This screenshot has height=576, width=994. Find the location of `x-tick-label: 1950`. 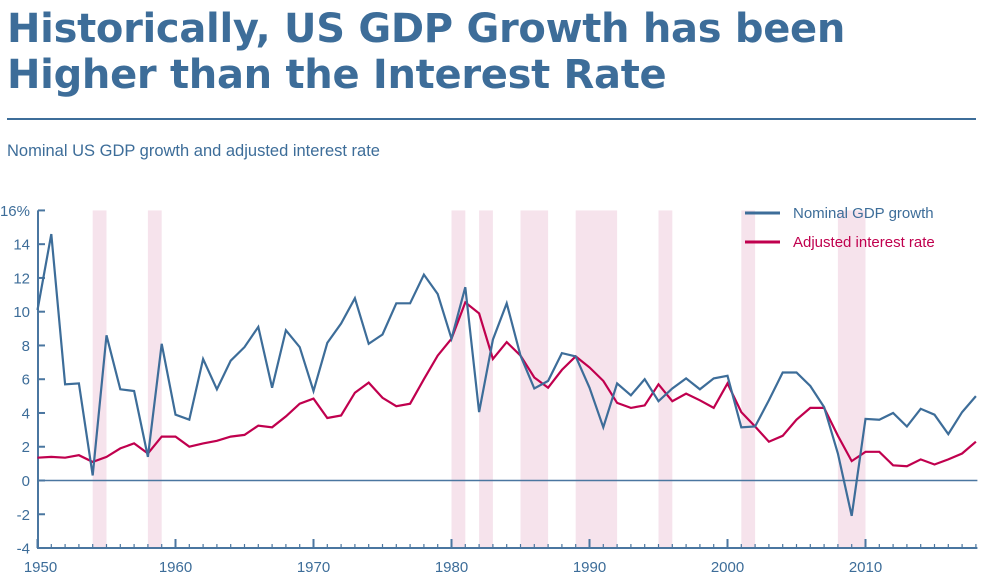

x-tick-label: 1950 is located at coordinates (40, 567).